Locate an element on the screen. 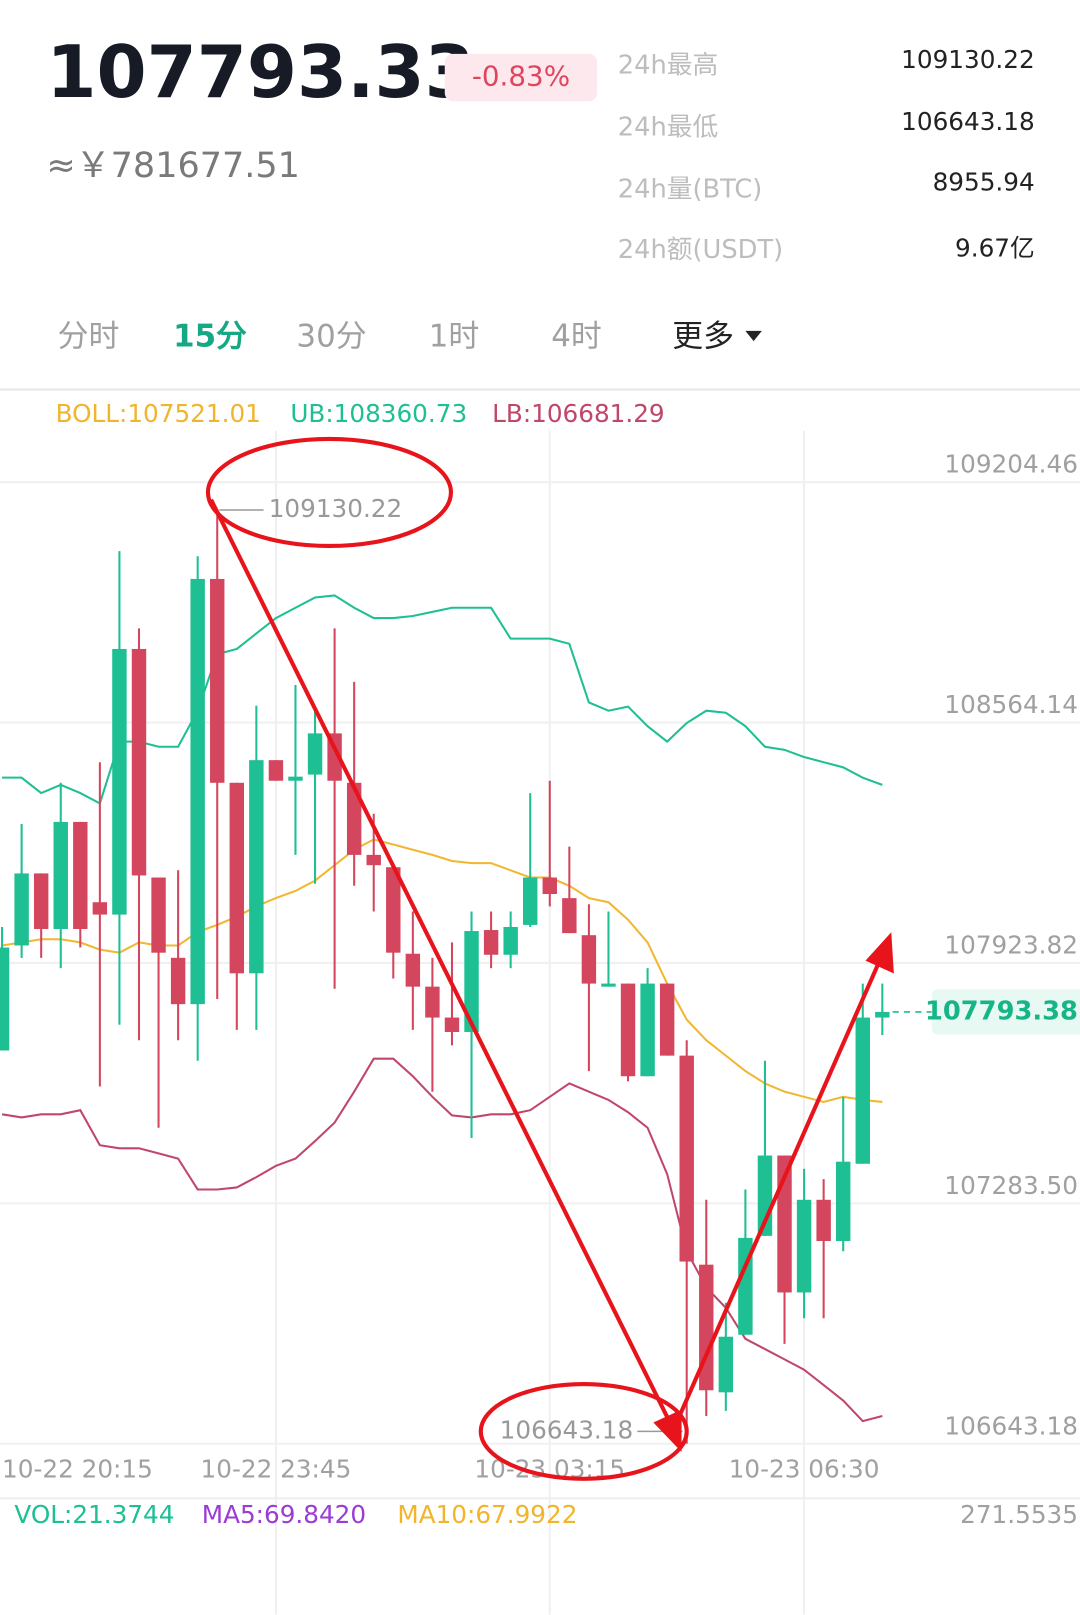  y-tick-label: 106643.18 is located at coordinates (1011, 1425).